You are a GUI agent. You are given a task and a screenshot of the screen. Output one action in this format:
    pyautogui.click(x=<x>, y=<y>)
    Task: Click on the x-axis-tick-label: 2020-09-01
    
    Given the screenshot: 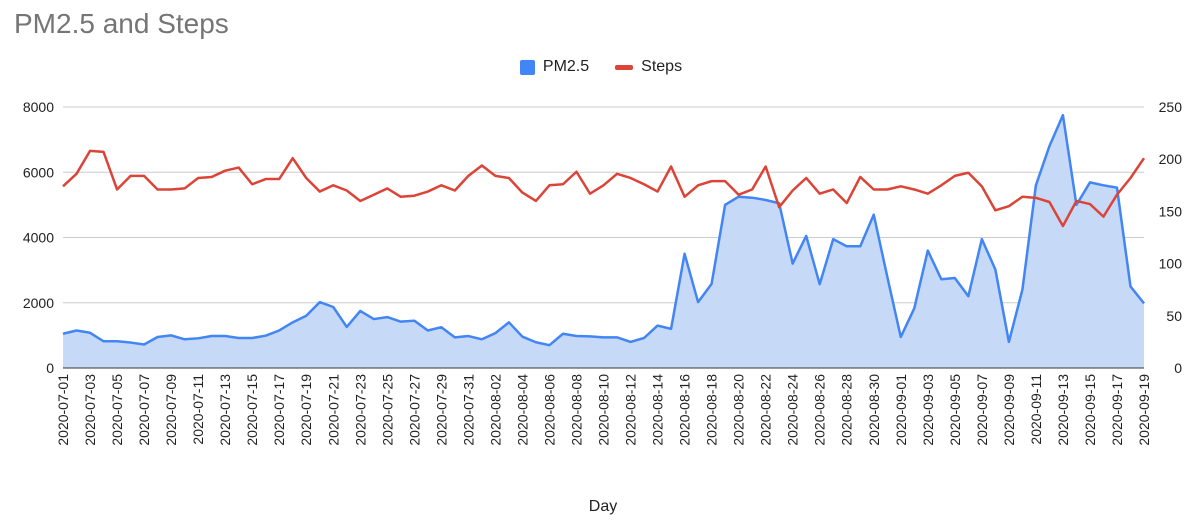 What is the action you would take?
    pyautogui.click(x=901, y=410)
    